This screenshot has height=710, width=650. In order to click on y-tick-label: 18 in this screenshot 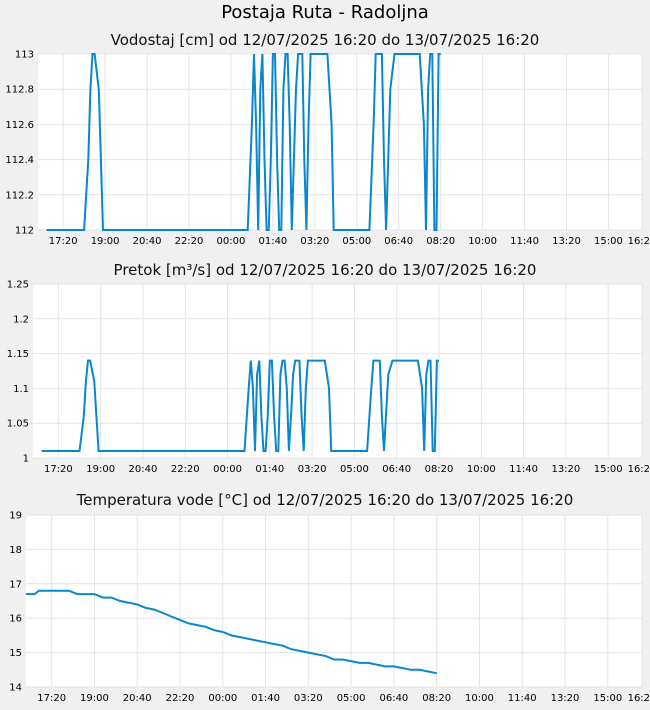, I will do `click(15, 550)`.